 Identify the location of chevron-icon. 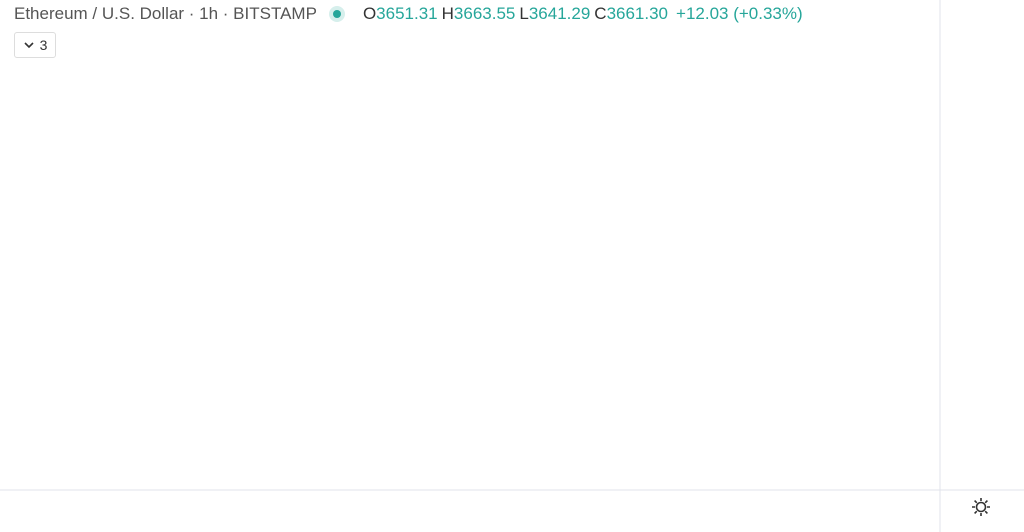
(29, 45).